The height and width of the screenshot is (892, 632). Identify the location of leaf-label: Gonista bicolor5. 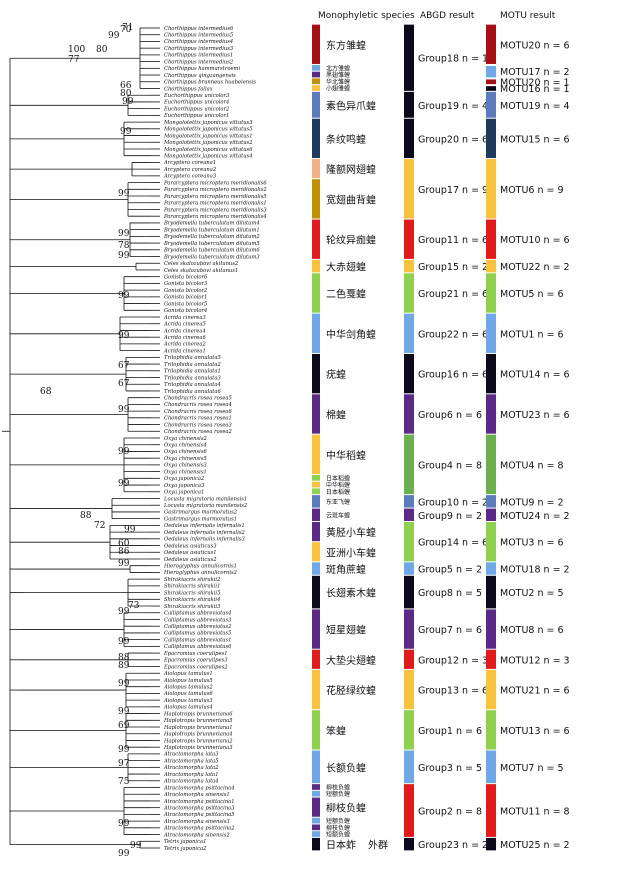
(185, 304).